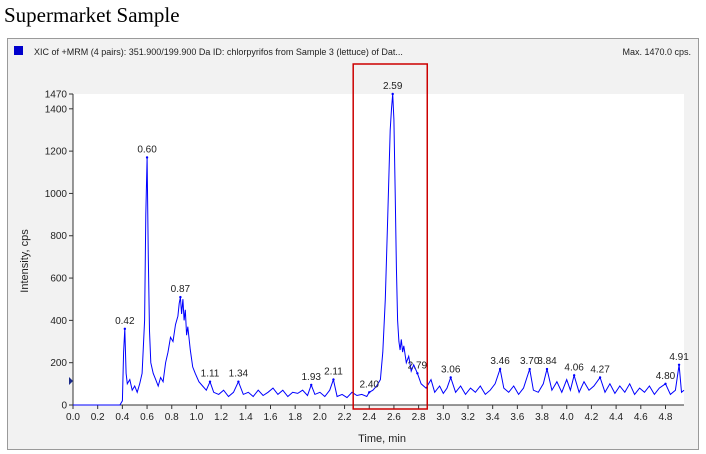 The height and width of the screenshot is (454, 706). I want to click on x-tick-label: 4.6, so click(641, 417).